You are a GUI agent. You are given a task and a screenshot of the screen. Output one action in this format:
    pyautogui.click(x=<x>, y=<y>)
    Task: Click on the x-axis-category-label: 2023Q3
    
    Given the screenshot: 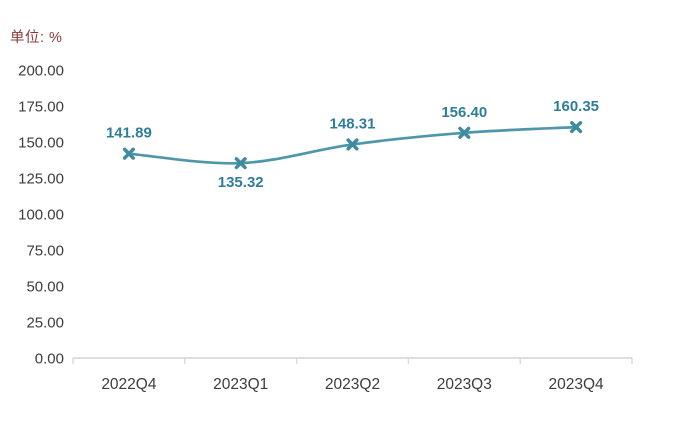 What is the action you would take?
    pyautogui.click(x=464, y=384)
    